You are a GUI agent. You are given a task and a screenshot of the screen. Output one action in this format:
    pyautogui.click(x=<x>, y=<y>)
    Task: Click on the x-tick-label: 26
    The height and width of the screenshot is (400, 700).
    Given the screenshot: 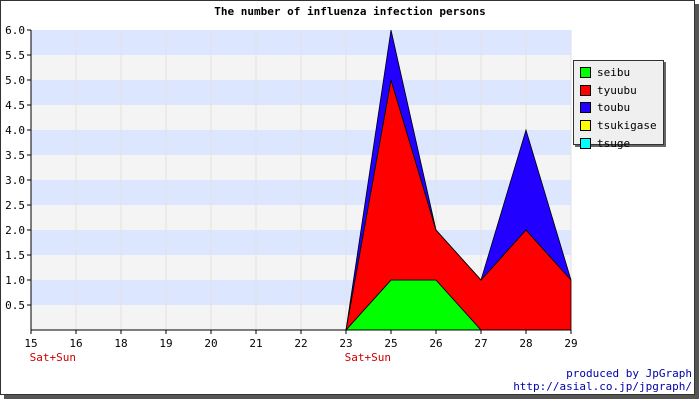 What is the action you would take?
    pyautogui.click(x=435, y=343)
    